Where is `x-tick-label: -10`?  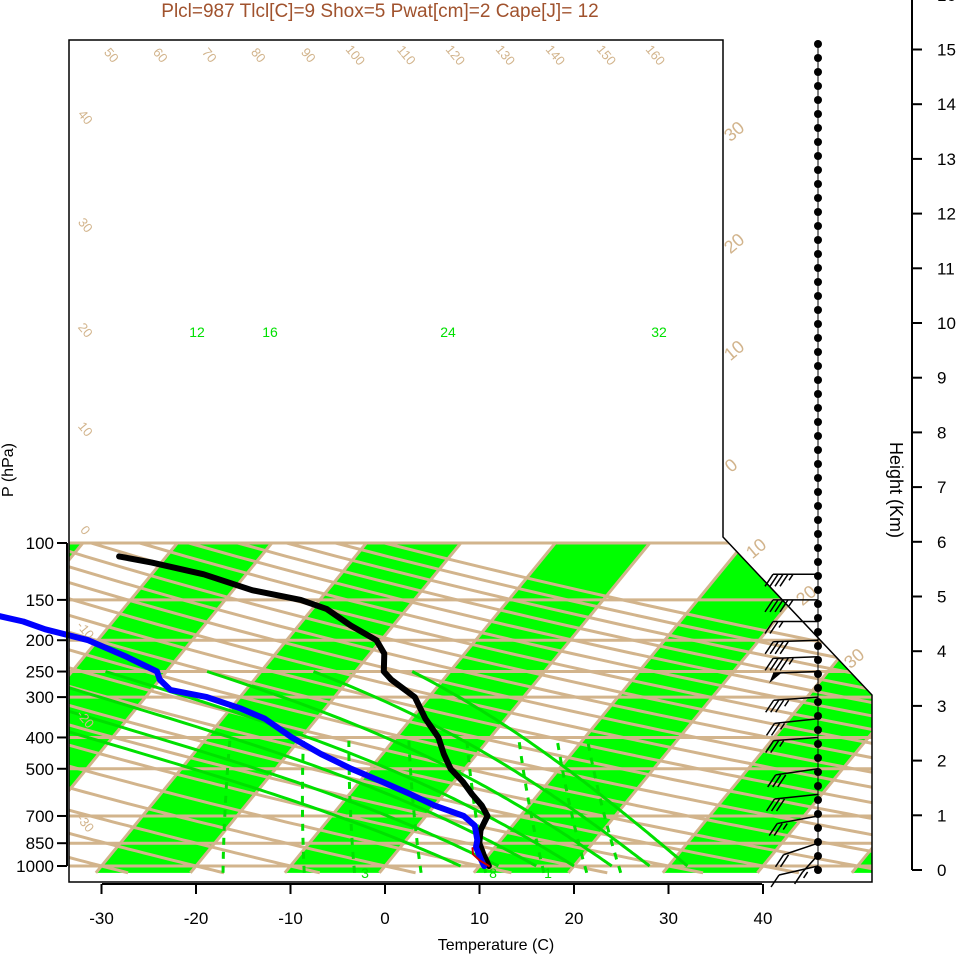
x-tick-label: -10 is located at coordinates (290, 918).